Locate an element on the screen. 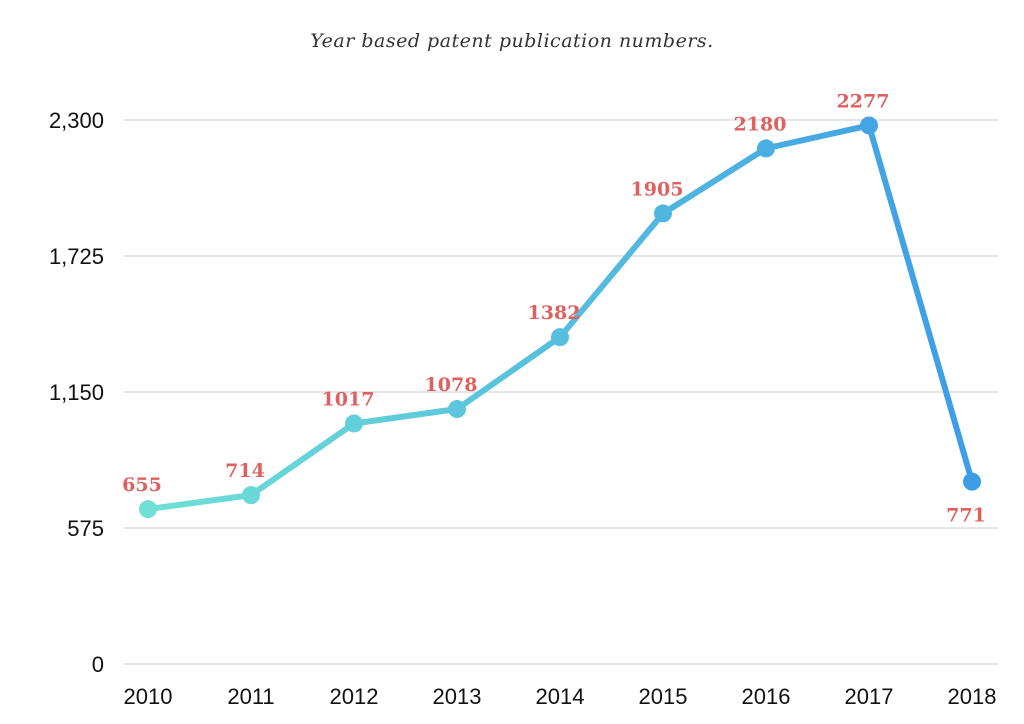 This screenshot has height=724, width=1024. x-tick-label: 2011 is located at coordinates (250, 696).